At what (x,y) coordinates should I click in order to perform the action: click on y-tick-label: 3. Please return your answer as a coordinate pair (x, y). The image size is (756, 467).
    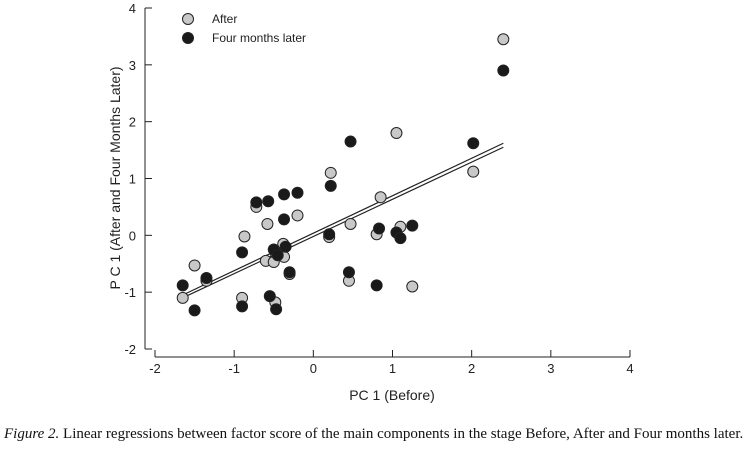
    Looking at the image, I should click on (132, 65).